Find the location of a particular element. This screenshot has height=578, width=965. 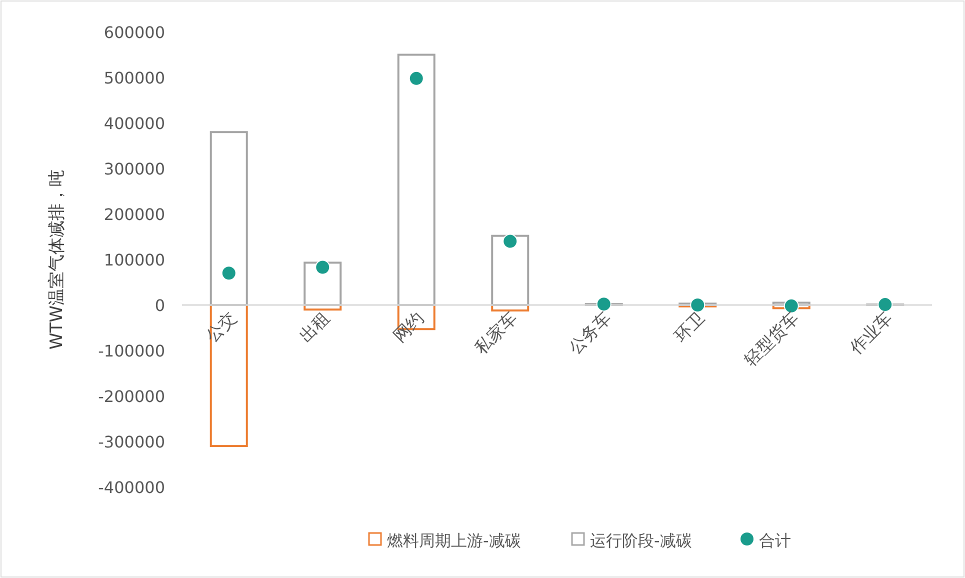

y-axis-title: WTW温室气体减排，吨 is located at coordinates (57, 259).